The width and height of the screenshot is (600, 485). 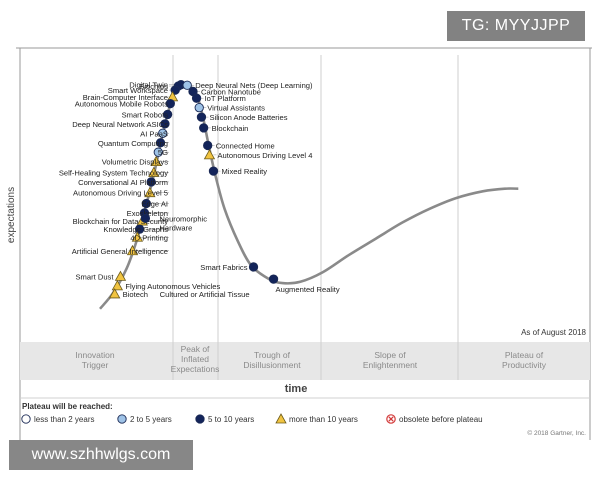 What do you see at coordinates (236, 108) in the screenshot?
I see `point-label: Virtual Assistants` at bounding box center [236, 108].